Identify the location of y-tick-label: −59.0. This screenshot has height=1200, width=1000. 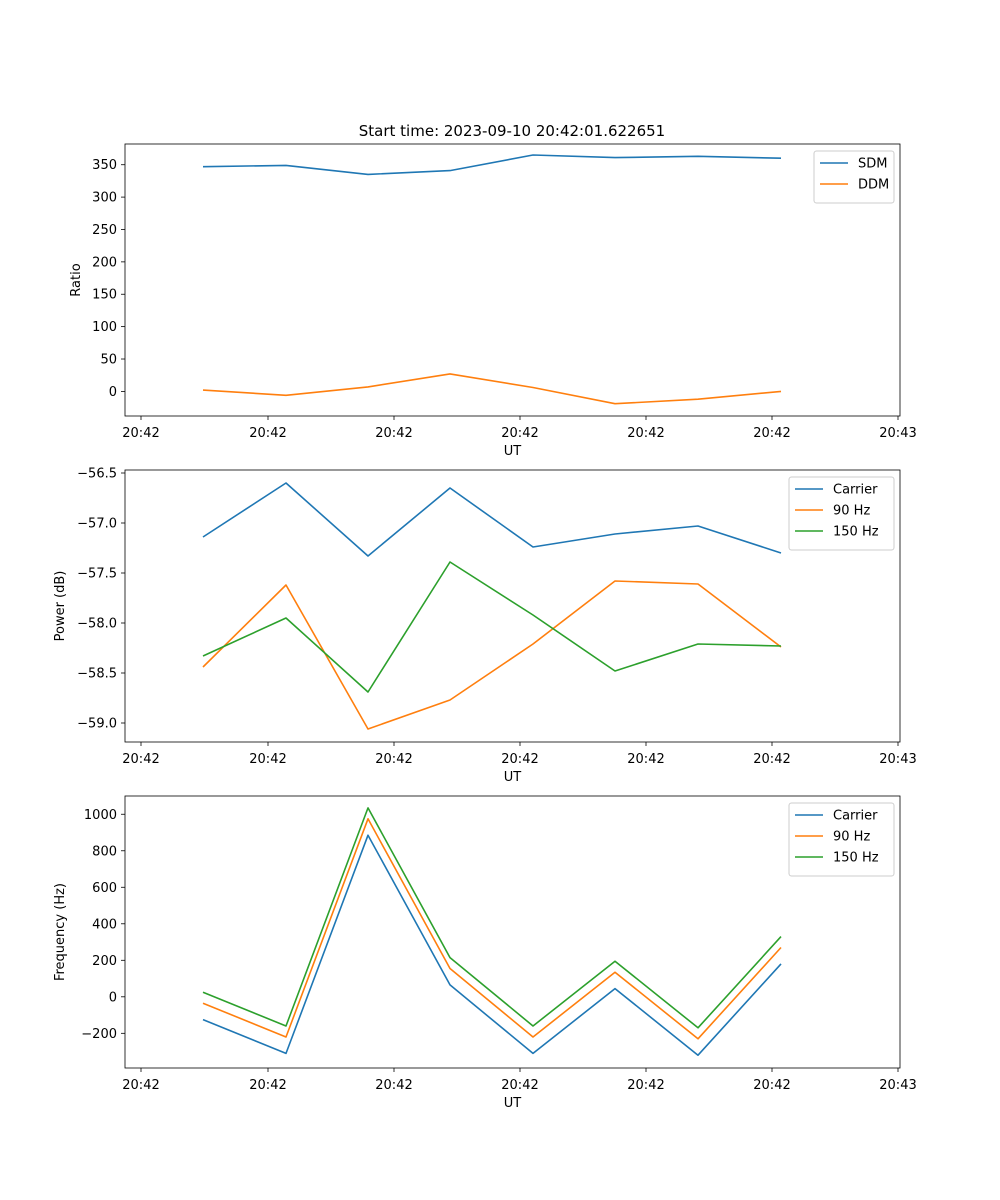
(97, 724).